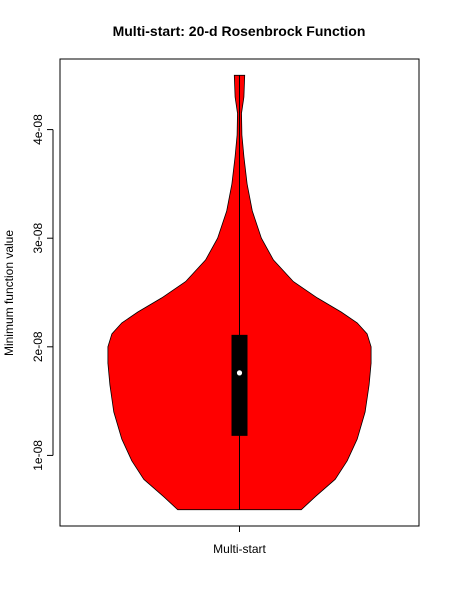  I want to click on y-tick-label: 2e-08, so click(38, 346).